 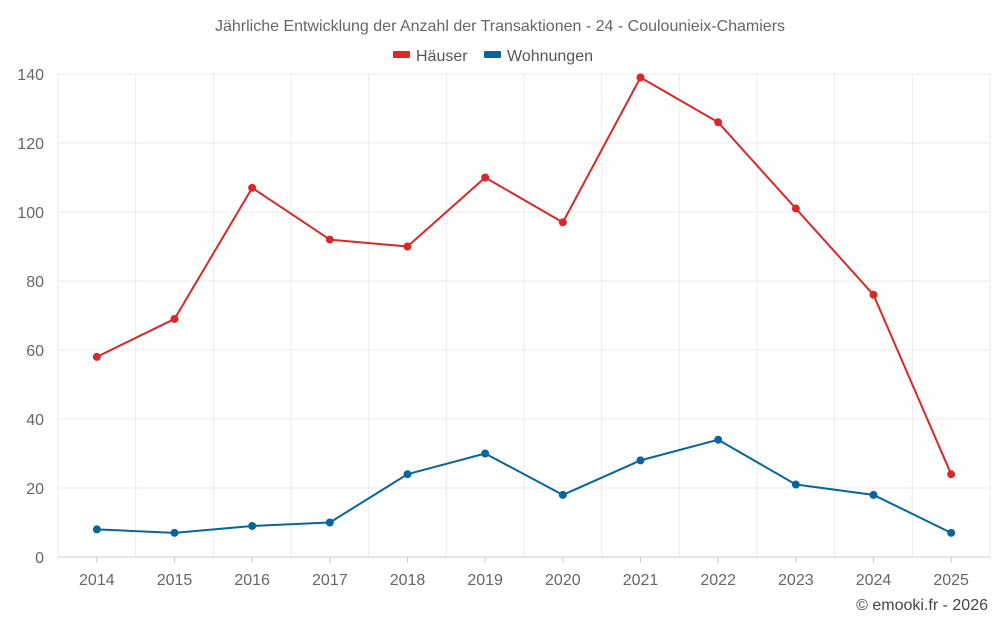 I want to click on x-tick-label: 2015, so click(x=175, y=580).